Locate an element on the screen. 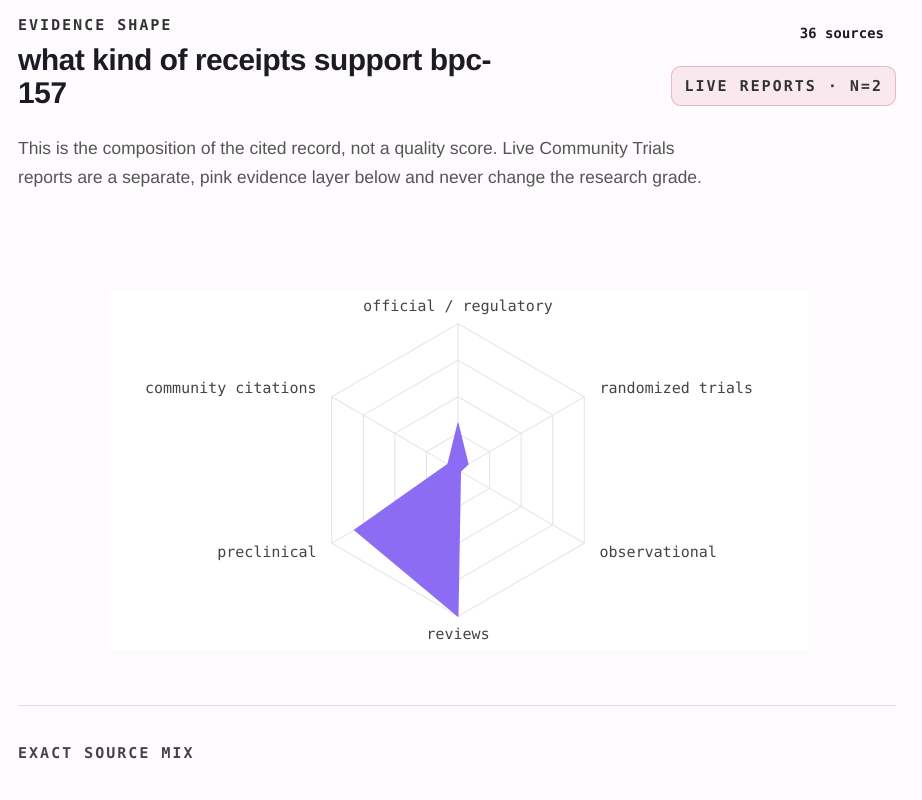 Image resolution: width=922 pixels, height=800 pixels. text: EXACT SOURCE MIX is located at coordinates (106, 753).